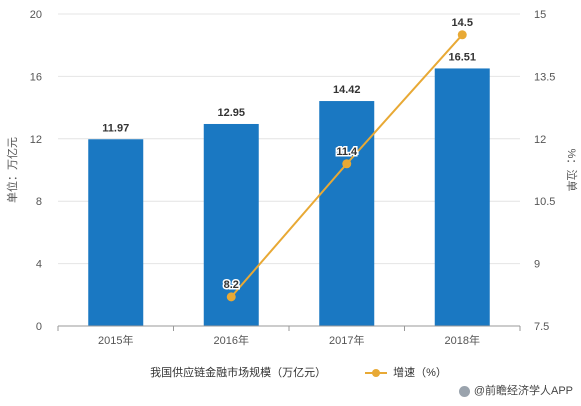 The height and width of the screenshot is (406, 581). What do you see at coordinates (541, 327) in the screenshot?
I see `y2-tick-label: 7.5` at bounding box center [541, 327].